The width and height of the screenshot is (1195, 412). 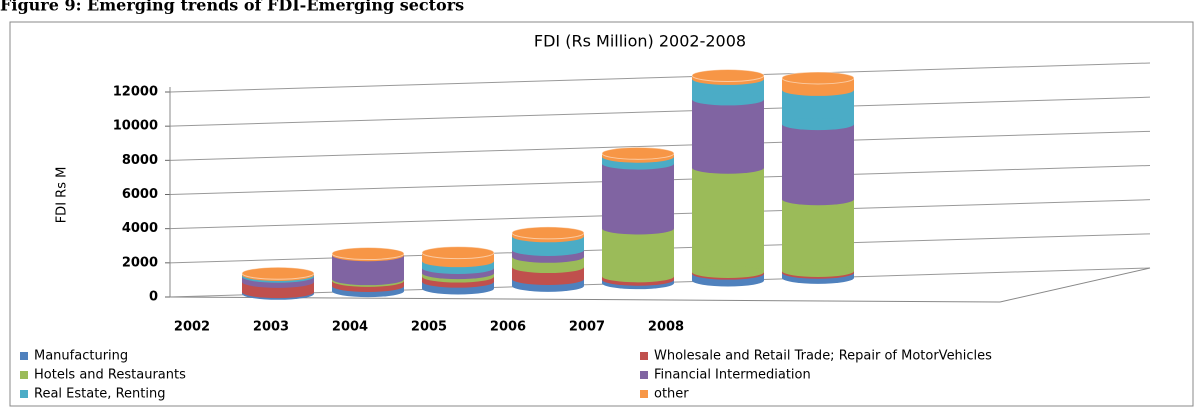 What do you see at coordinates (640, 41) in the screenshot?
I see `chart-title: FDI (Rs Million) 2002-2008` at bounding box center [640, 41].